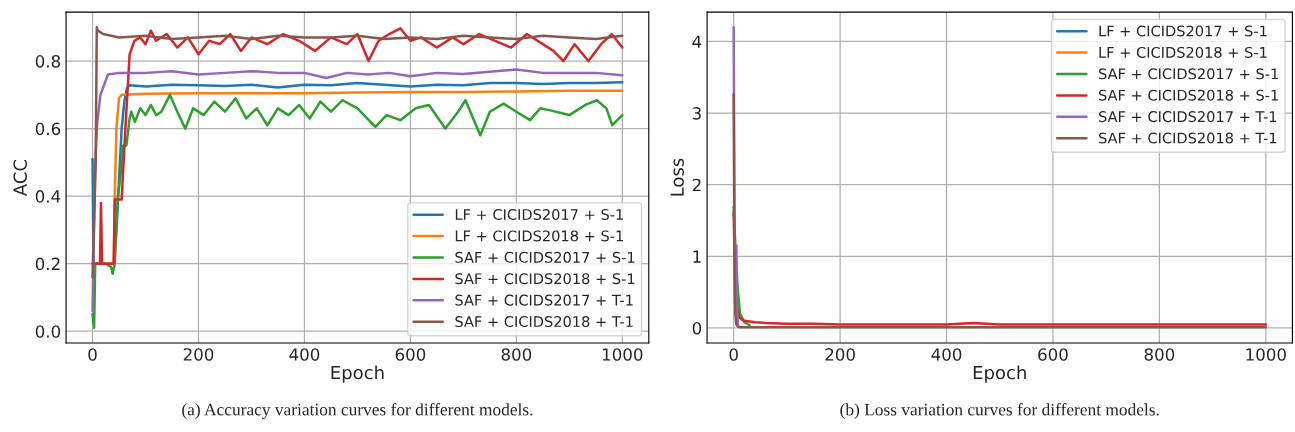  What do you see at coordinates (677, 177) in the screenshot?
I see `y-axis-title: Loss` at bounding box center [677, 177].